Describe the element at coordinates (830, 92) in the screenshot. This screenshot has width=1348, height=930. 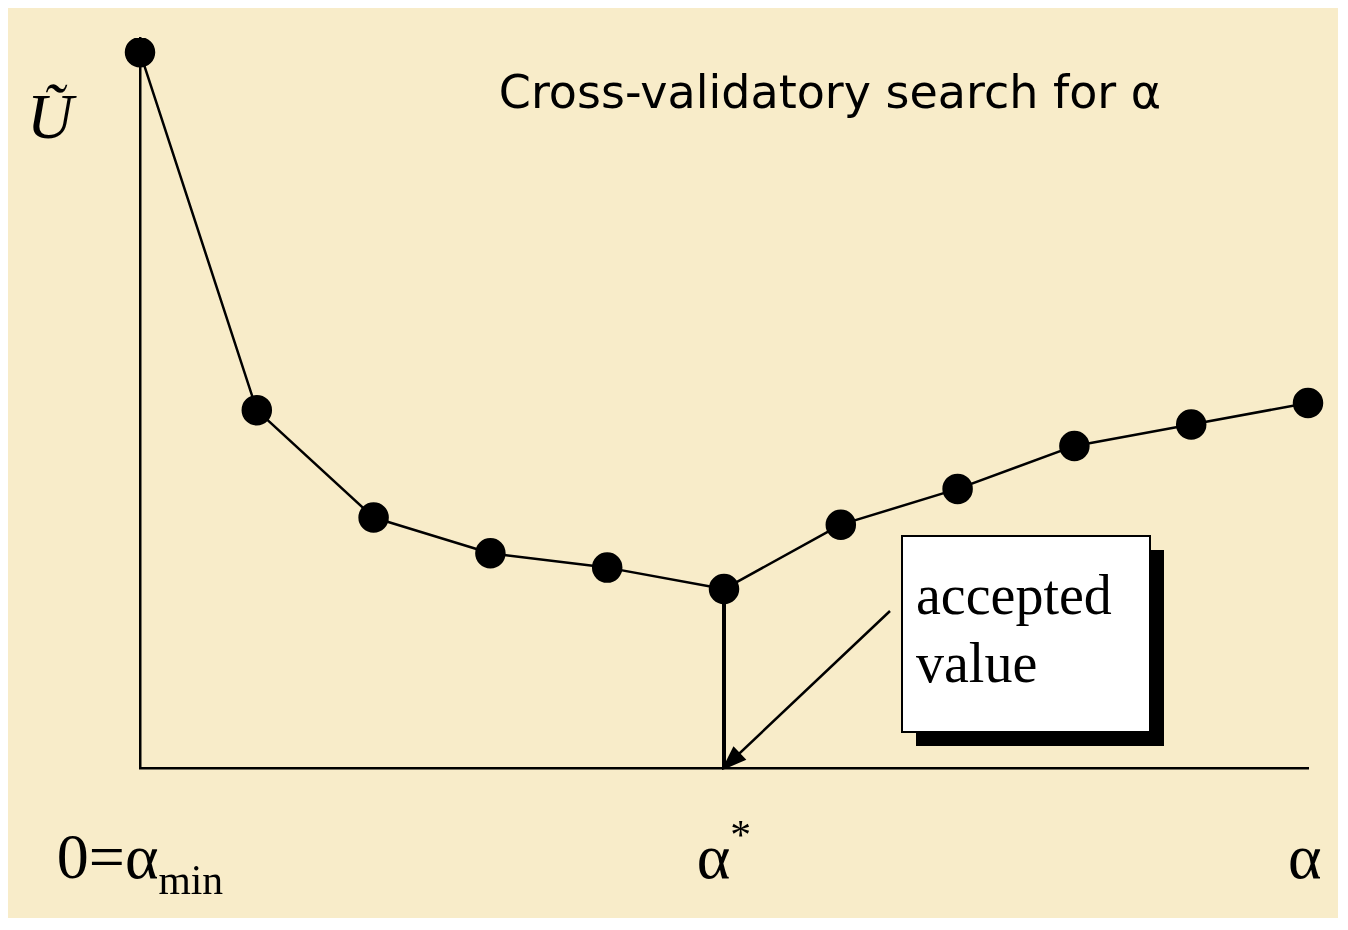
I see `chart-title: Cross-validatory search for α` at that location.